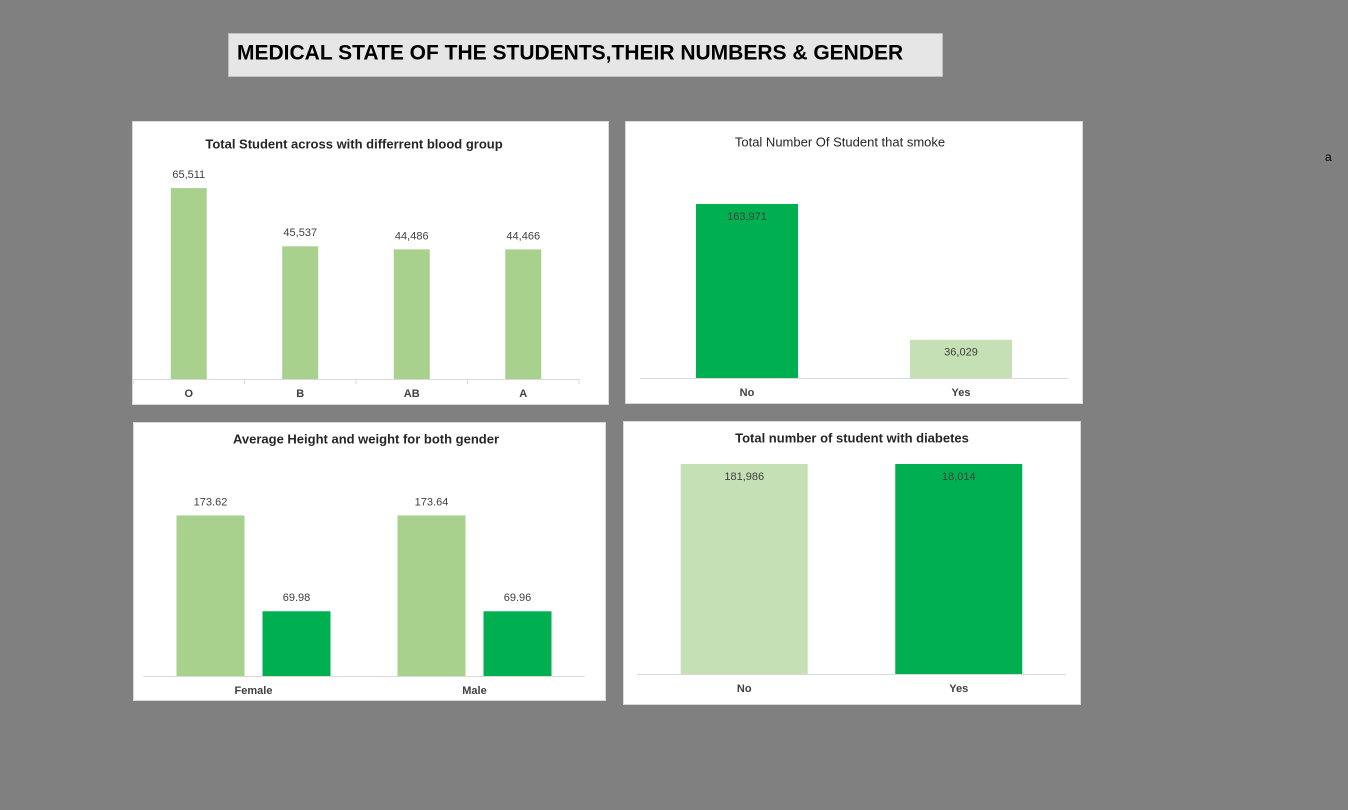 The height and width of the screenshot is (810, 1348). What do you see at coordinates (744, 477) in the screenshot?
I see `data-label: 181,986` at bounding box center [744, 477].